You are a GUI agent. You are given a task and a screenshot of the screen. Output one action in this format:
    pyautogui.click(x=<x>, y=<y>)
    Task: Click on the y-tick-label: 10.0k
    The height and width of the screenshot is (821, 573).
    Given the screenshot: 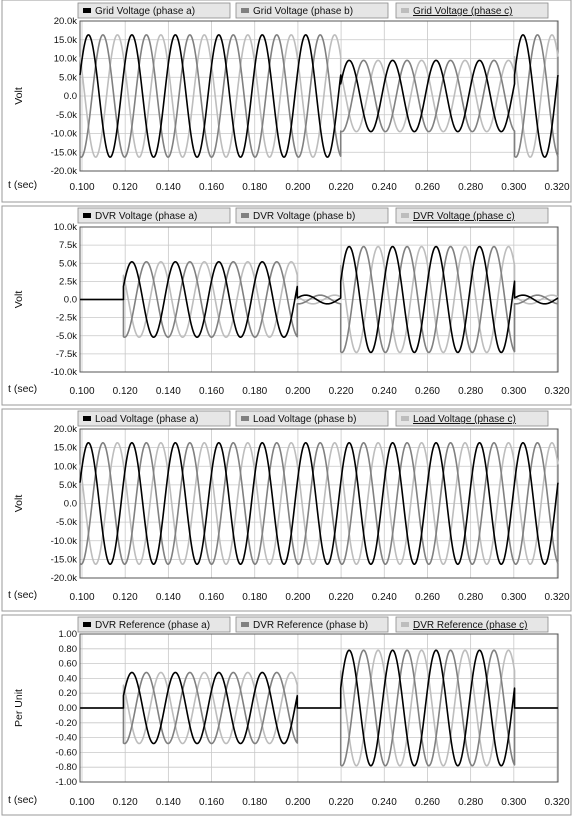 What is the action you would take?
    pyautogui.click(x=65, y=466)
    